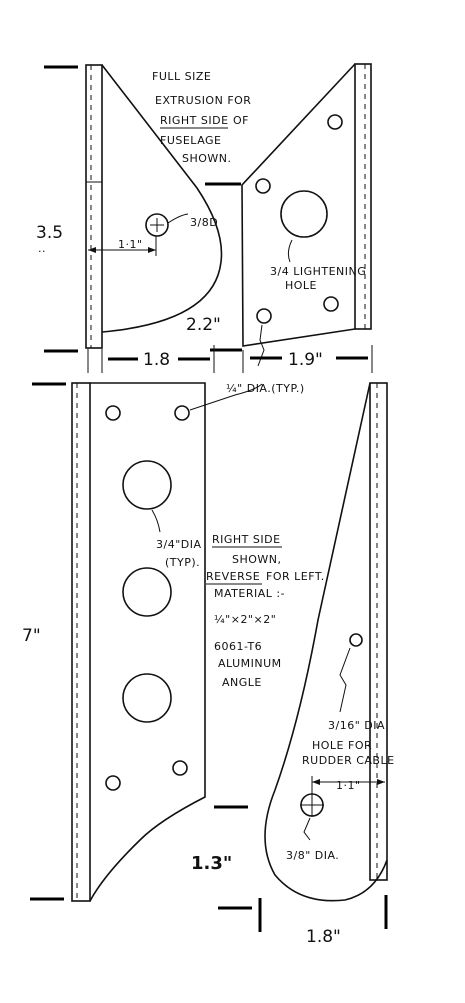  What do you see at coordinates (290, 251) in the screenshot?
I see `lightening-leader` at bounding box center [290, 251].